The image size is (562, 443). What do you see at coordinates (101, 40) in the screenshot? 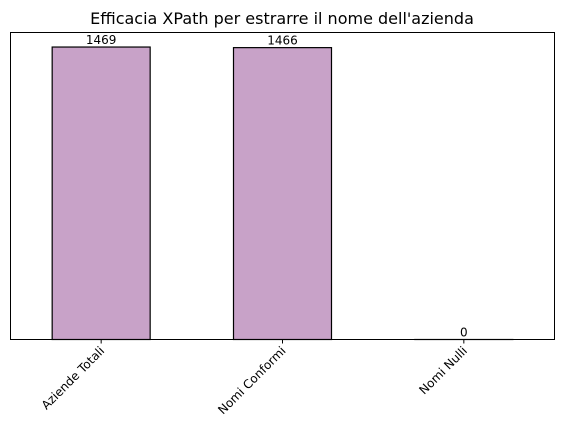
I see `data-label: 1469` at bounding box center [101, 40].